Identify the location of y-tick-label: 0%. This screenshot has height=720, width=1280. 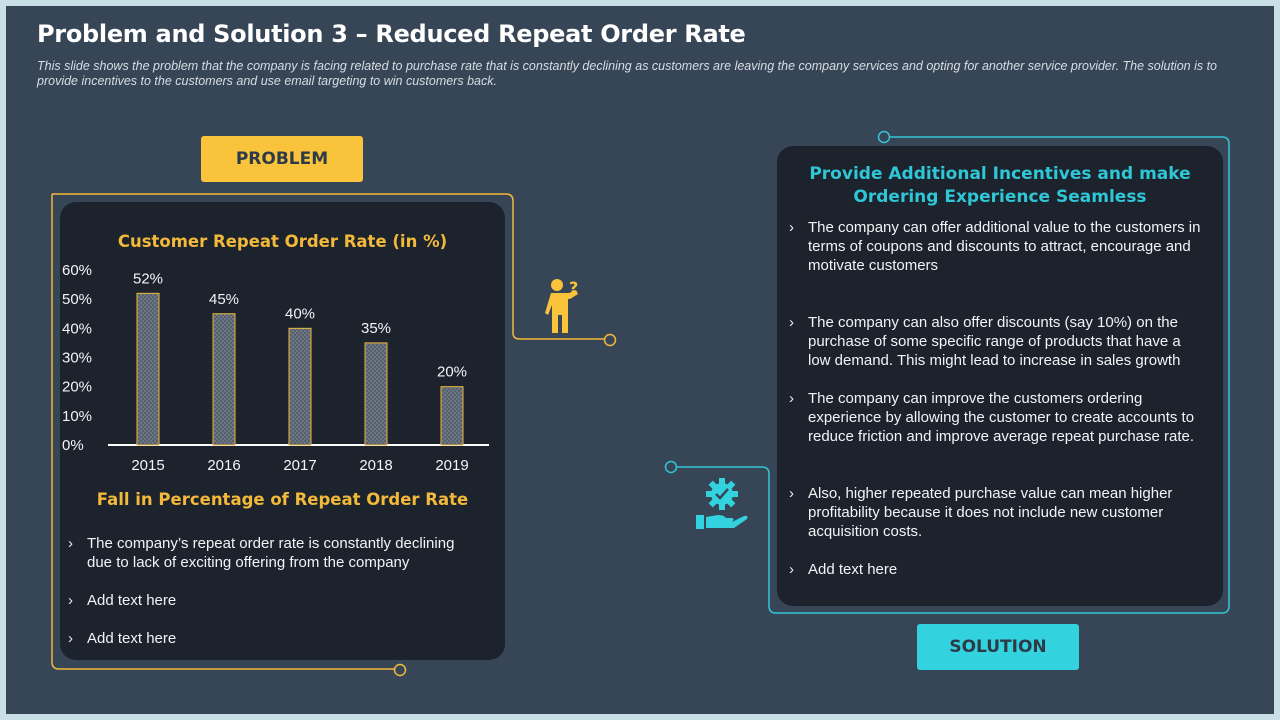
(73, 445).